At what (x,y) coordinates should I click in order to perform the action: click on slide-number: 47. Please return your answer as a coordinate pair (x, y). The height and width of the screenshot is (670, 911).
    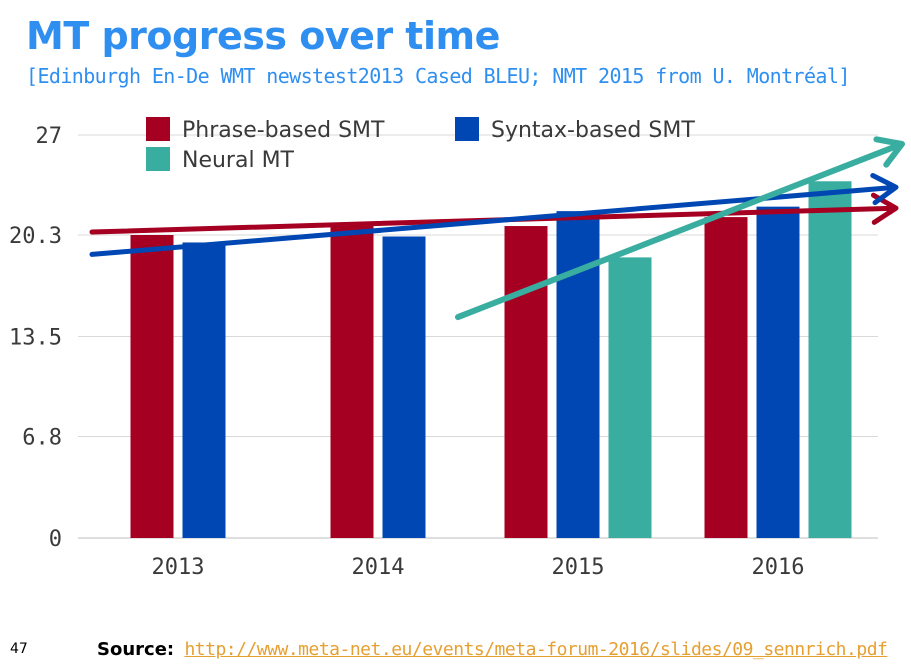
    Looking at the image, I should click on (19, 649).